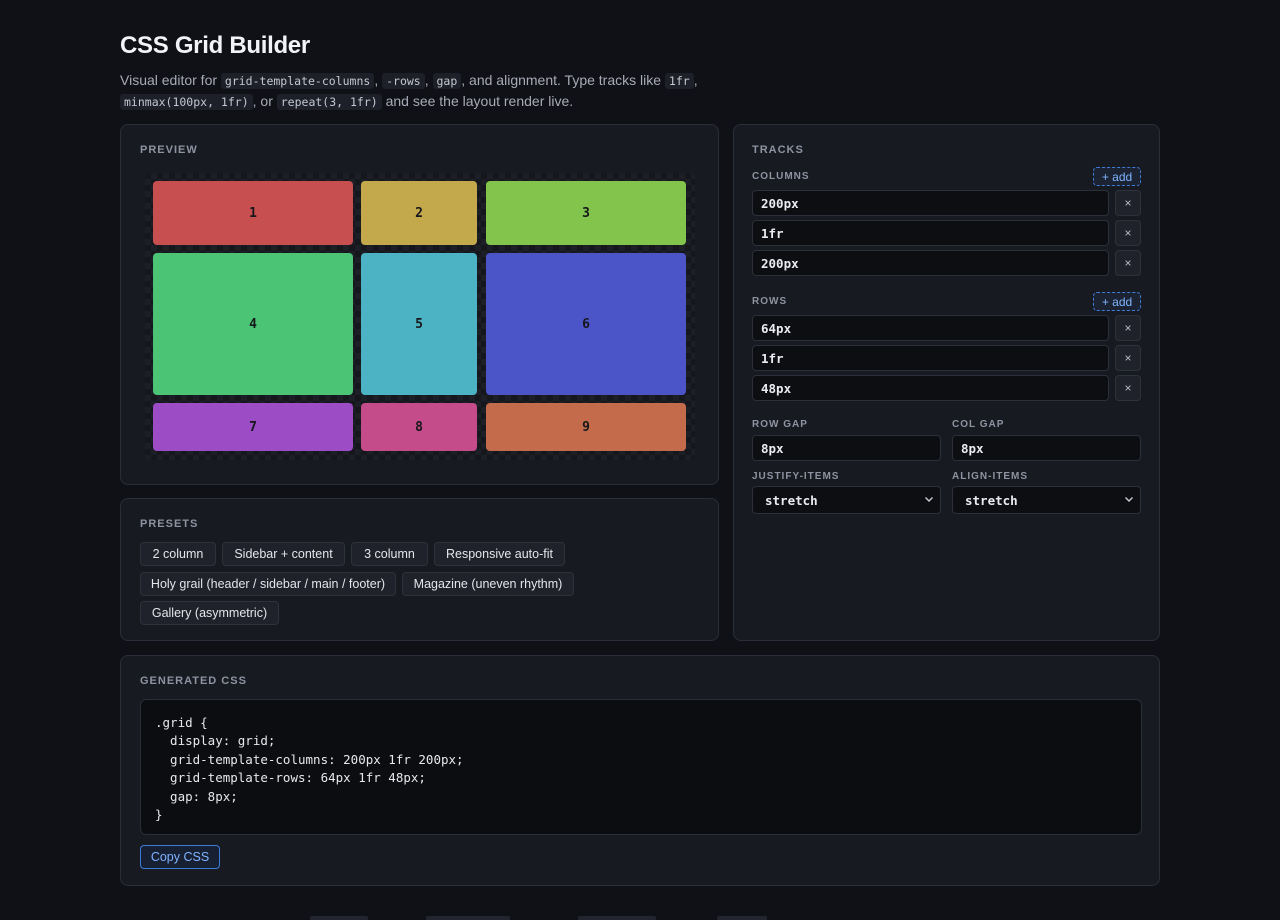 This screenshot has height=920, width=1280. What do you see at coordinates (180, 857) in the screenshot?
I see `copy-css-button: Copy CSS` at bounding box center [180, 857].